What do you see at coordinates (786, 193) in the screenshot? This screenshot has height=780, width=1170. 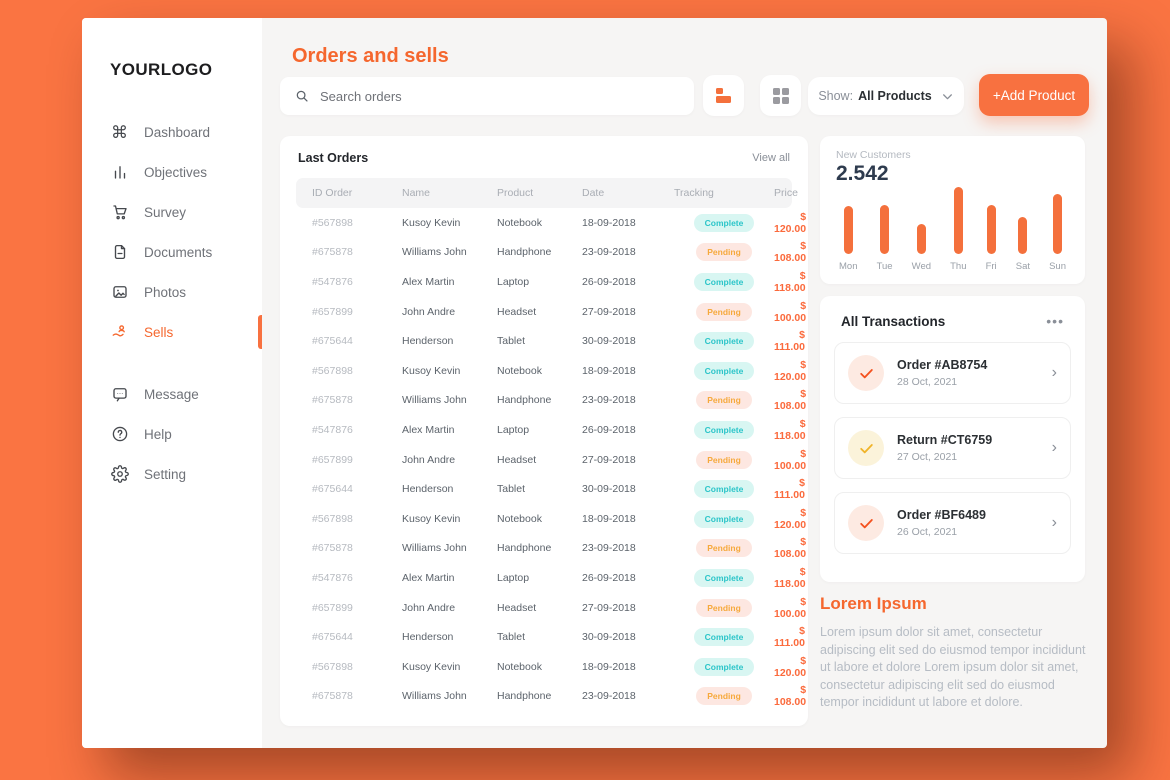 I see `column-price: Price` at bounding box center [786, 193].